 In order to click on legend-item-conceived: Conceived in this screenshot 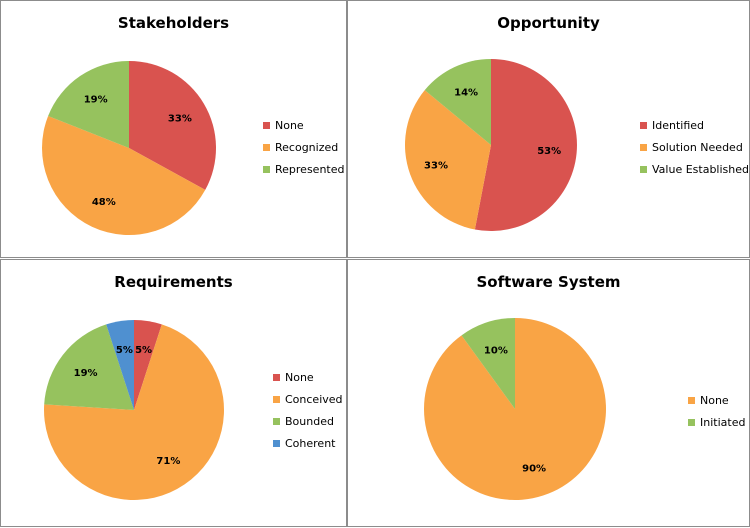, I will do `click(308, 399)`.